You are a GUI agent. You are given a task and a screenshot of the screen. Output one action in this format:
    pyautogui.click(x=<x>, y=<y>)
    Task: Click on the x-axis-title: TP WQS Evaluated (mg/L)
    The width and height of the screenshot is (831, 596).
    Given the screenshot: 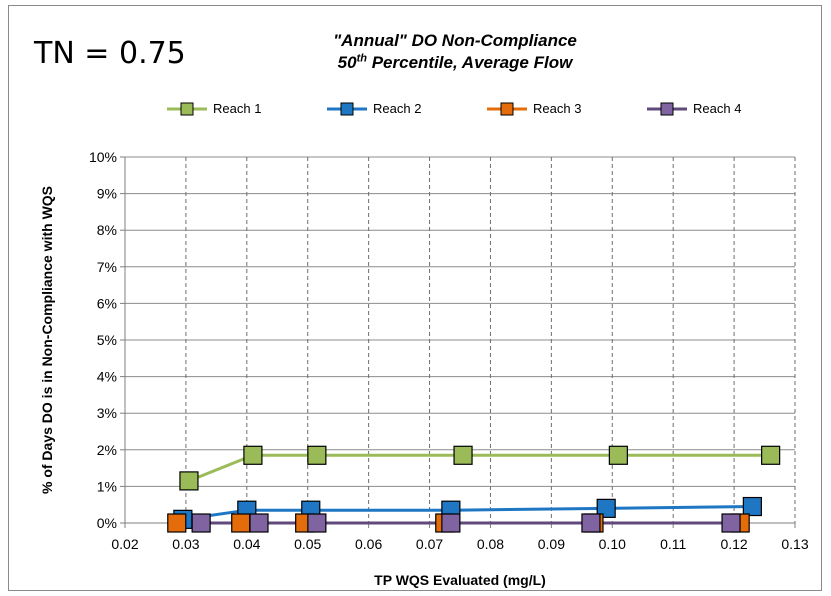 What is the action you would take?
    pyautogui.click(x=460, y=580)
    